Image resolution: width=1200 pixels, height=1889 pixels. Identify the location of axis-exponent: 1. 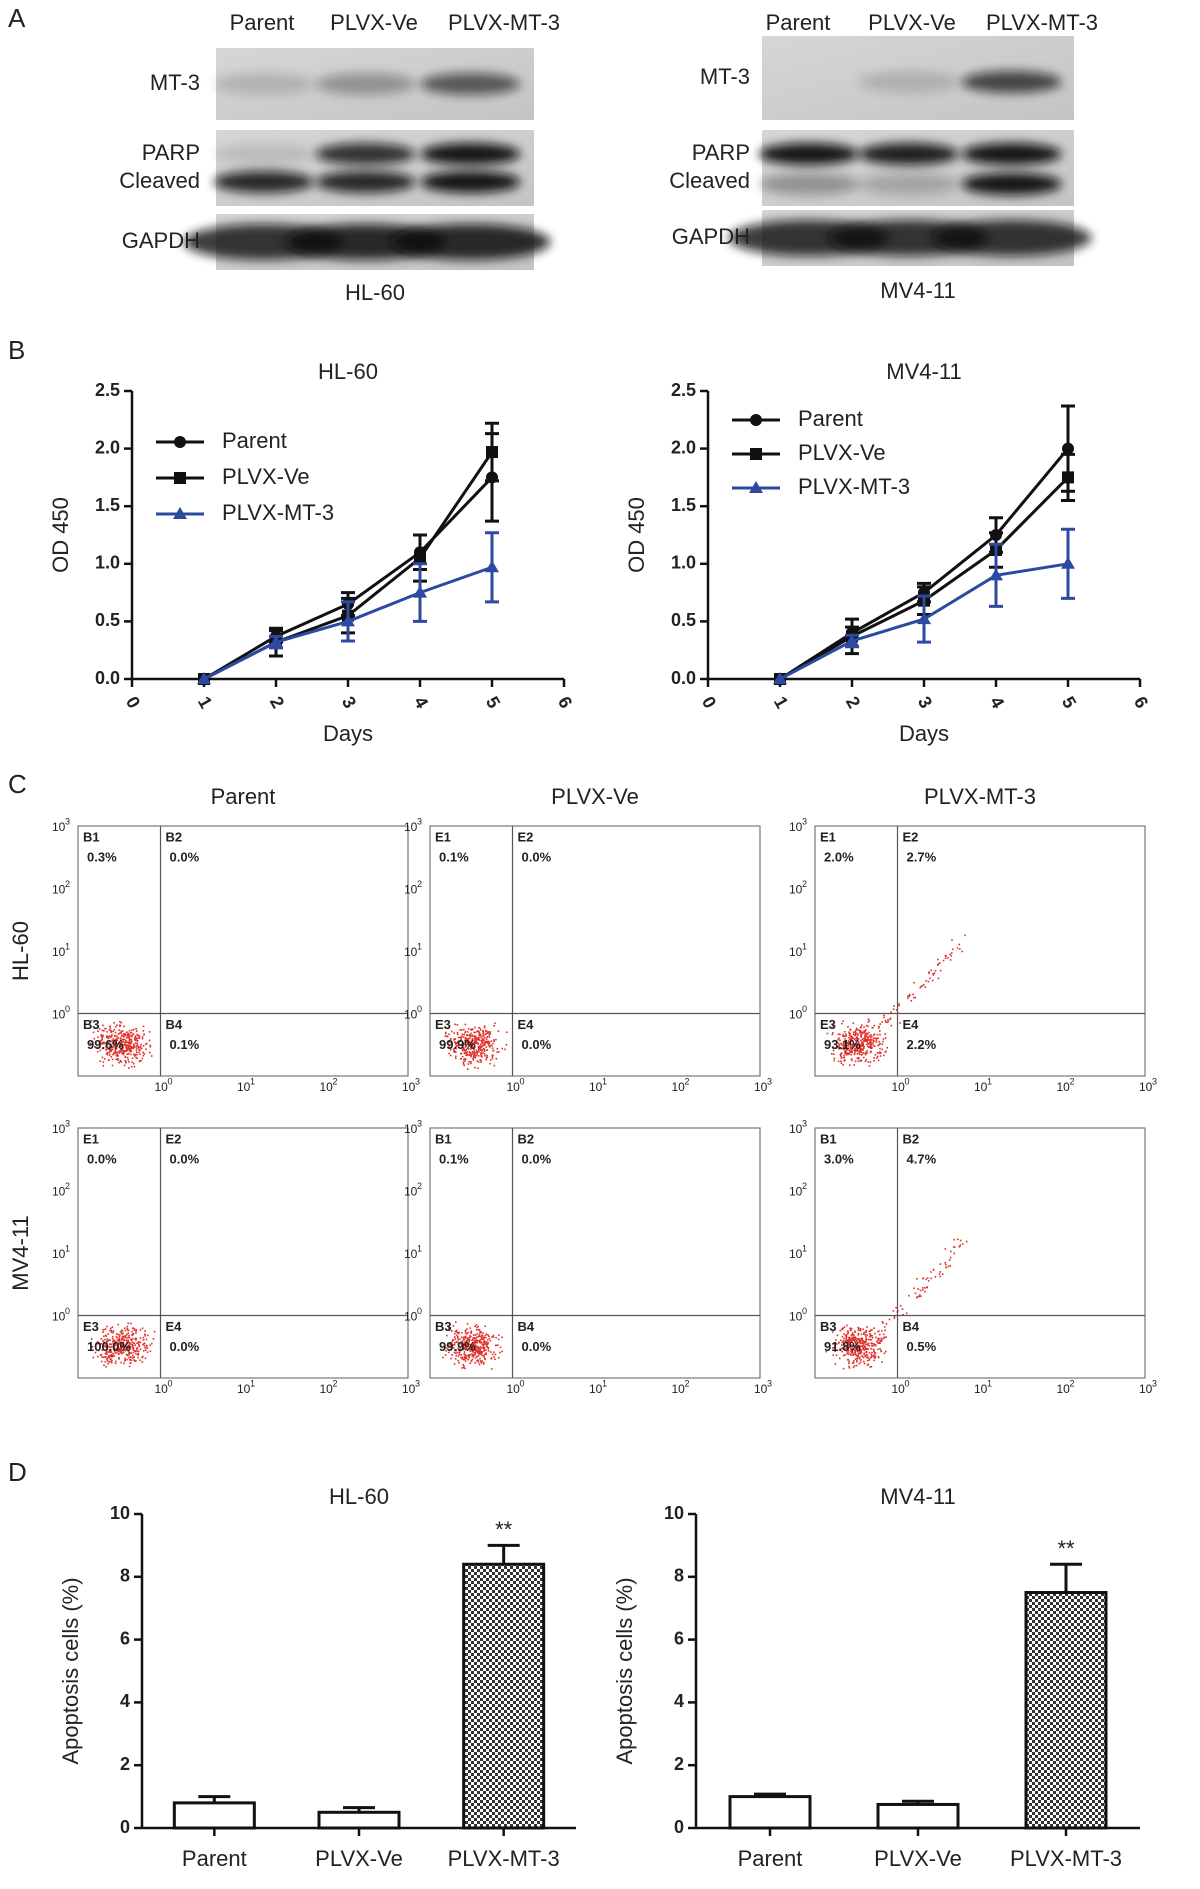
(604, 1081).